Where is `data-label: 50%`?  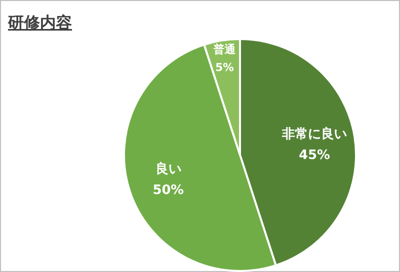 data-label: 50% is located at coordinates (168, 190).